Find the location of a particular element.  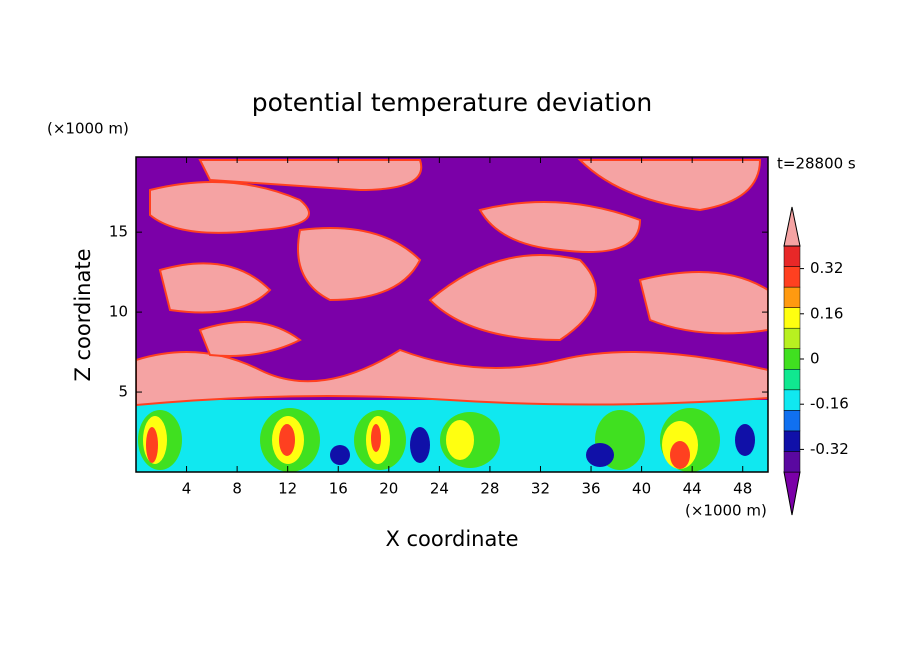

colorbar-tick-label: 0.32 is located at coordinates (826, 268).